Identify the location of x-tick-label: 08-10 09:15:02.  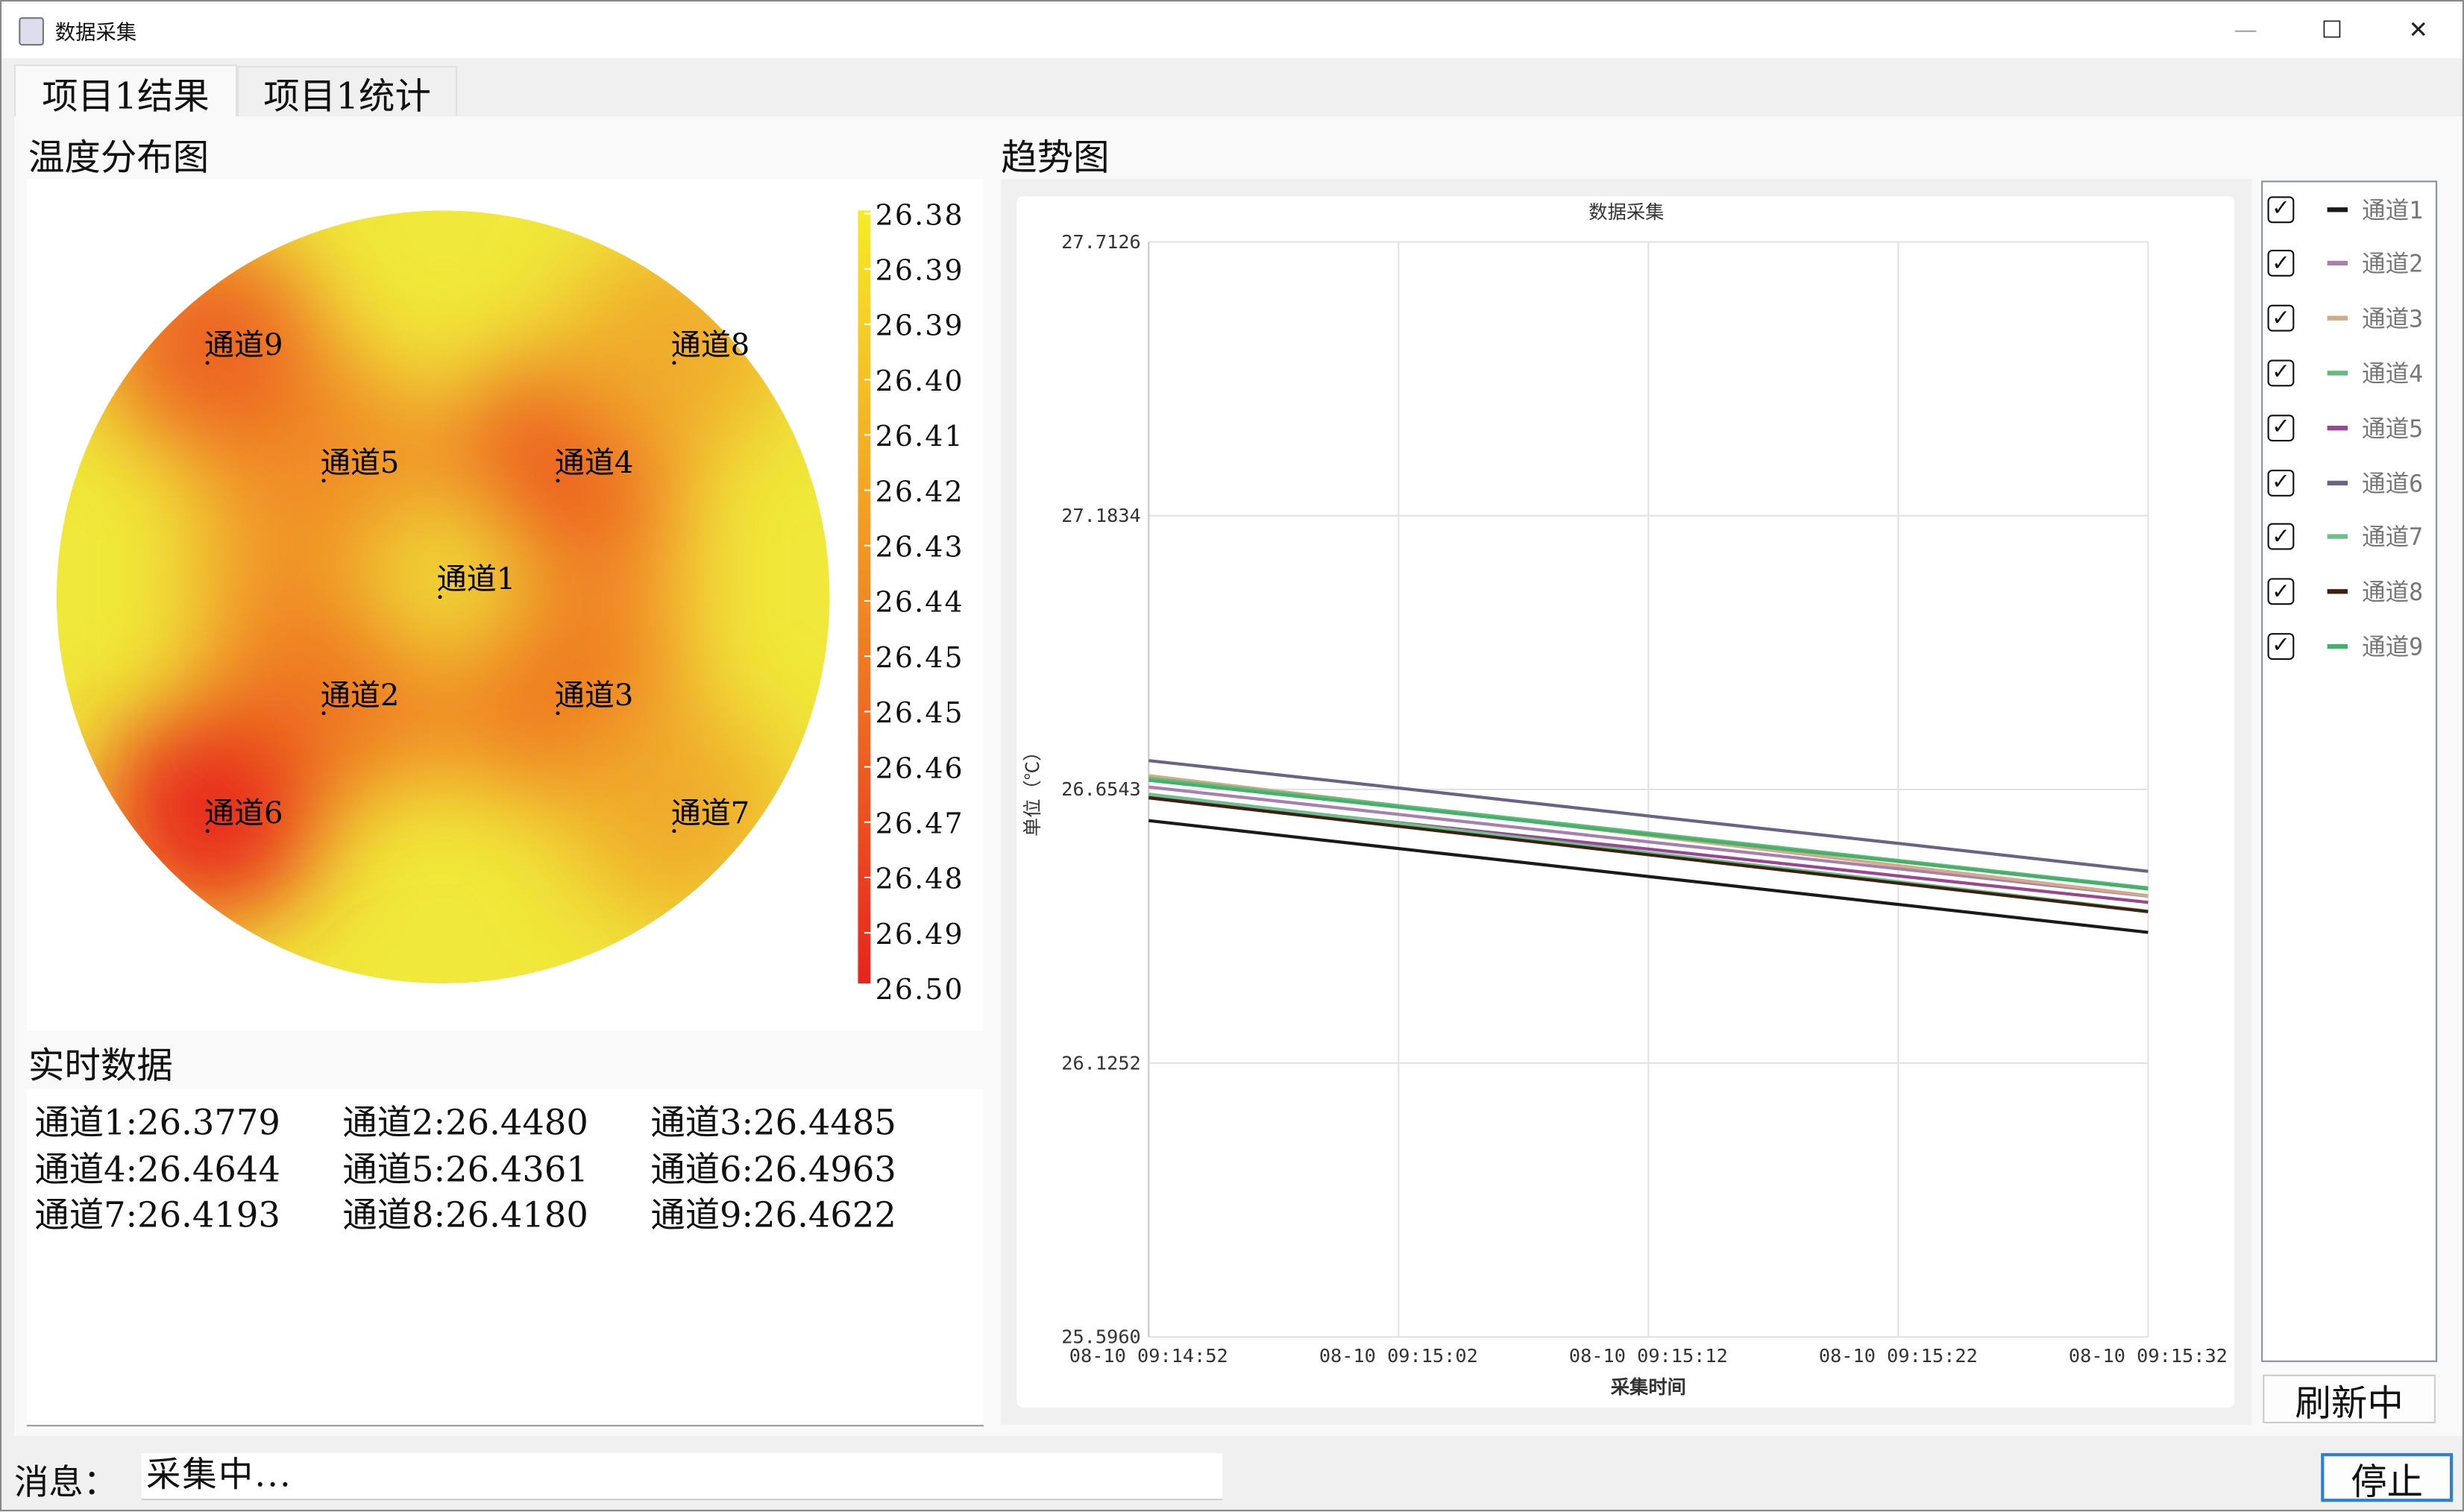
(1398, 1356).